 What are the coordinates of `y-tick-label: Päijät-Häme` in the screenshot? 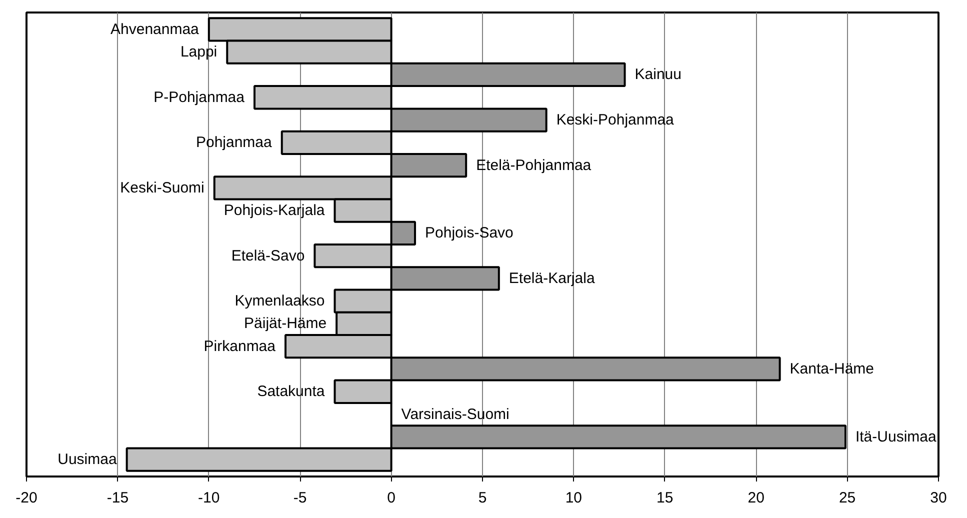 It's located at (285, 323).